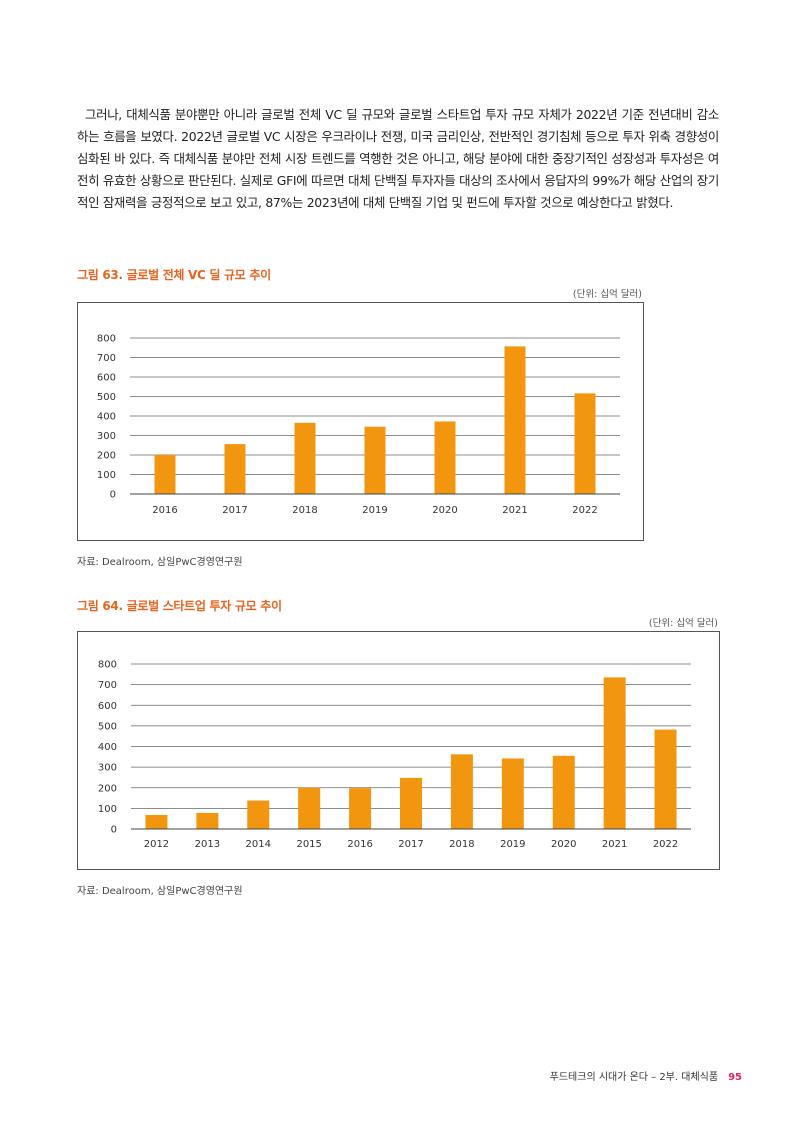  Describe the element at coordinates (160, 891) in the screenshot. I see `figure-64-source: 자료: Dealroom, 삼일PwC경영연구원` at that location.